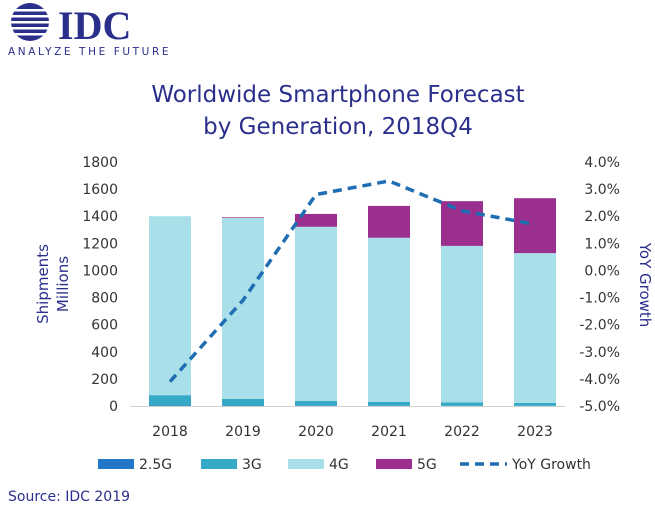  What do you see at coordinates (100, 163) in the screenshot?
I see `y-tick-label: 1800` at bounding box center [100, 163].